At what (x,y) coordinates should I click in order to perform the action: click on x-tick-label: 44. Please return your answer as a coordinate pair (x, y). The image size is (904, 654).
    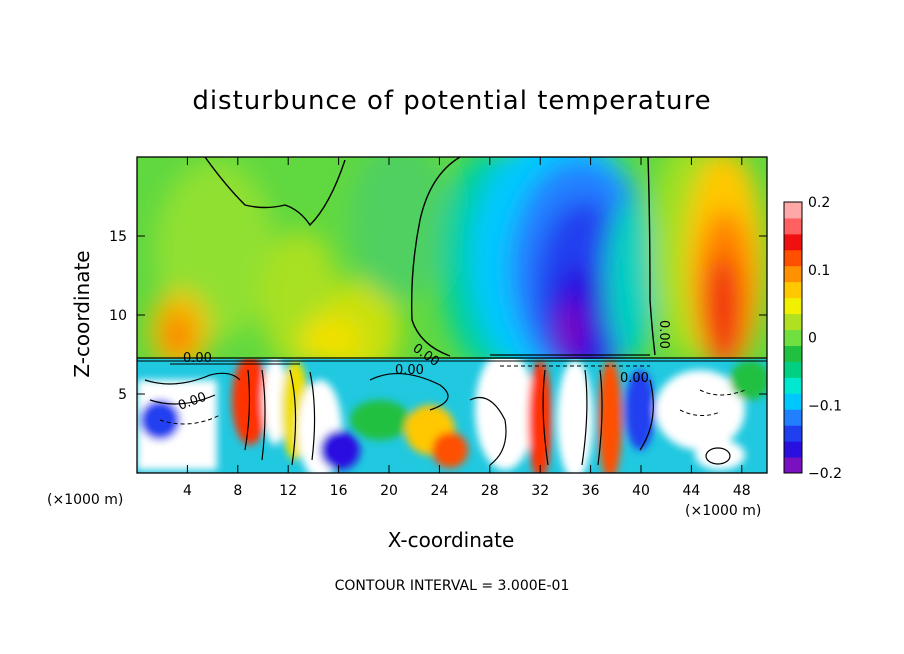
    Looking at the image, I should click on (691, 491).